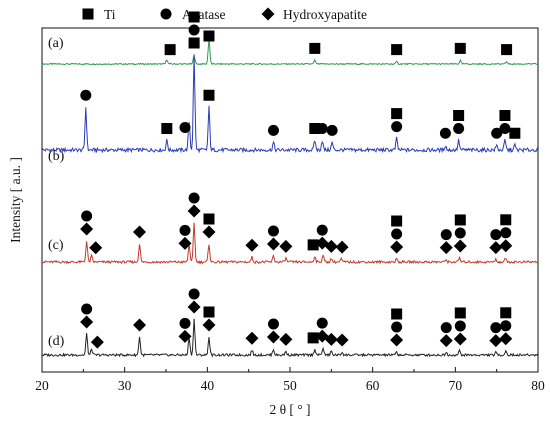  I want to click on series-label-c: (c), so click(56, 245).